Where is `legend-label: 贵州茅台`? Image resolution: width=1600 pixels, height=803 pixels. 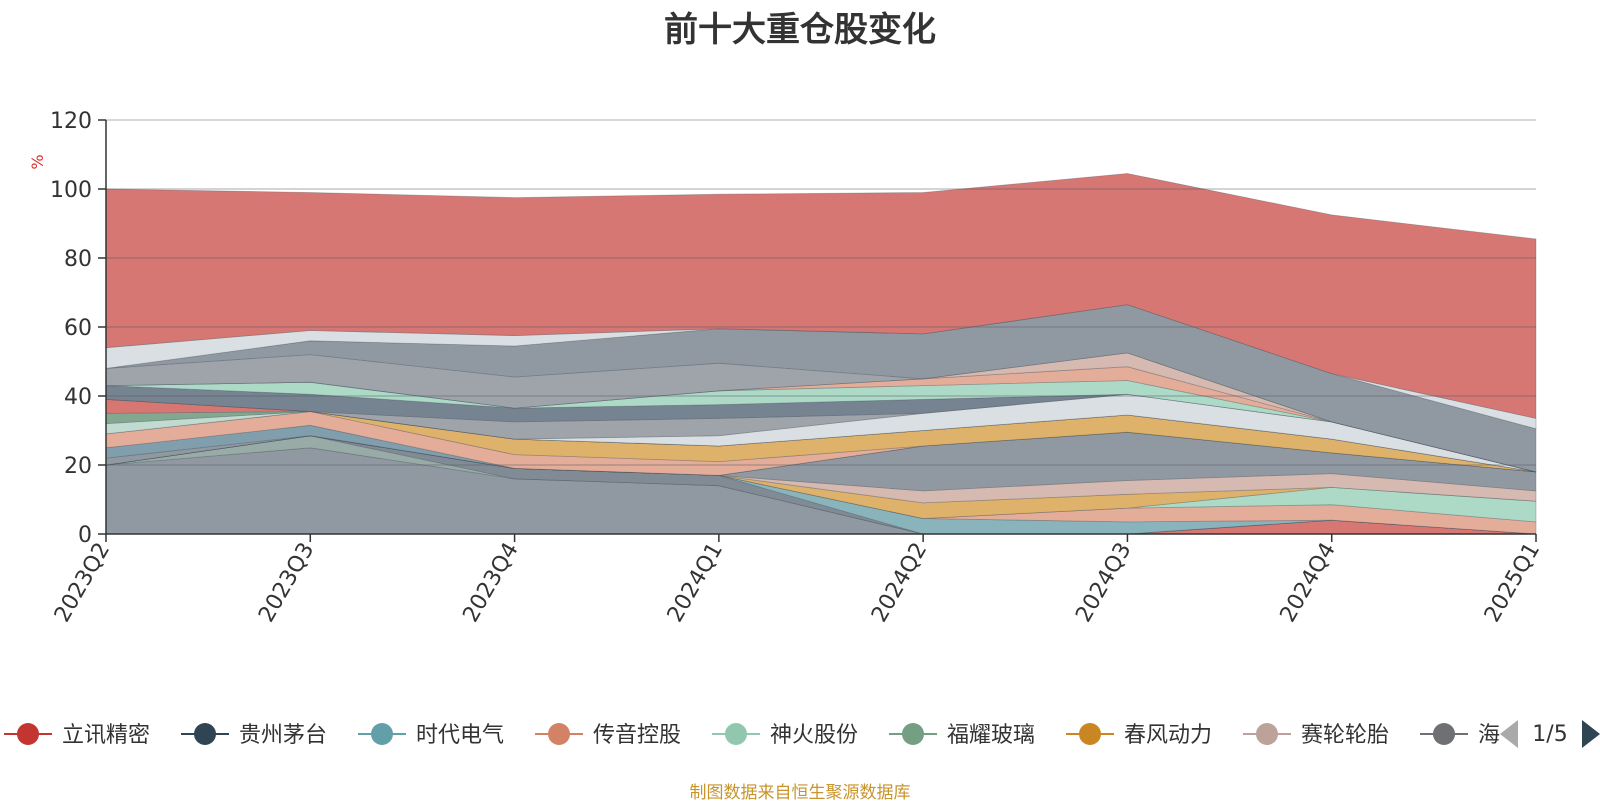 legend-label: 贵州茅台 is located at coordinates (283, 735).